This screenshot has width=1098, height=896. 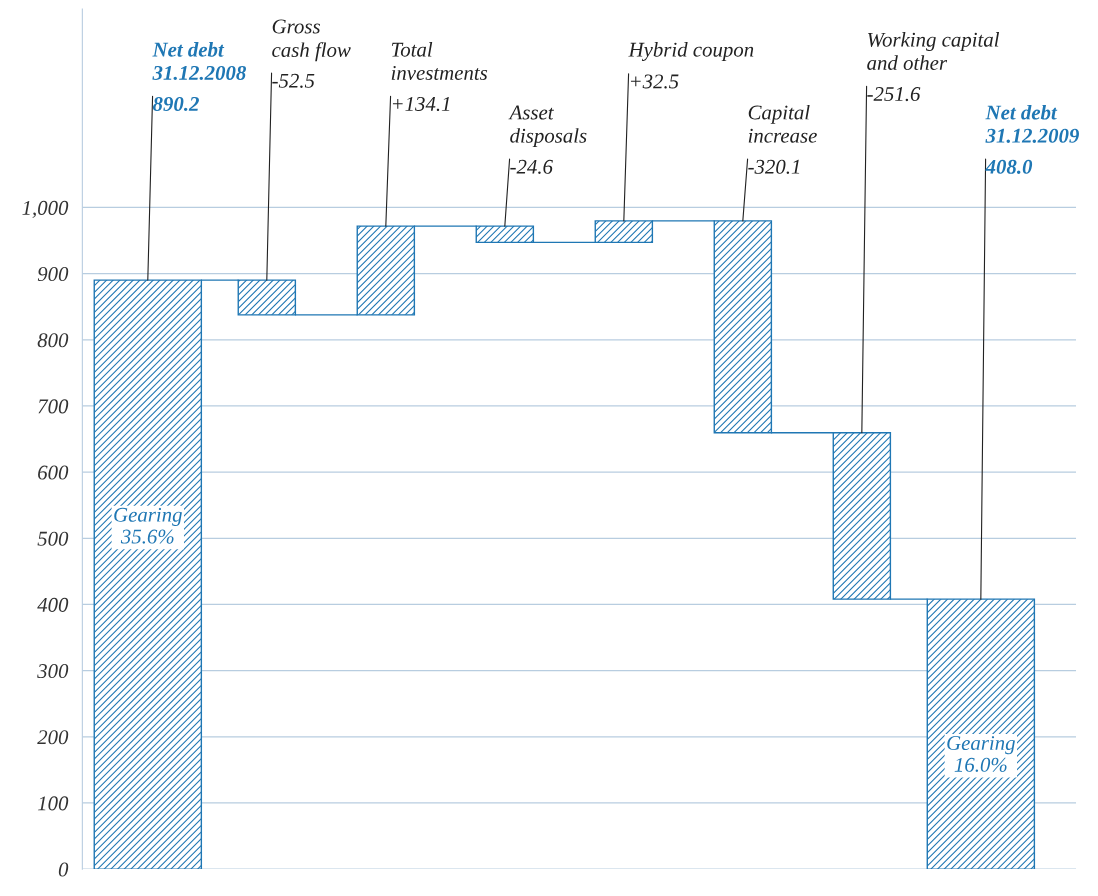 I want to click on y-tick-label: 800, so click(x=53, y=340).